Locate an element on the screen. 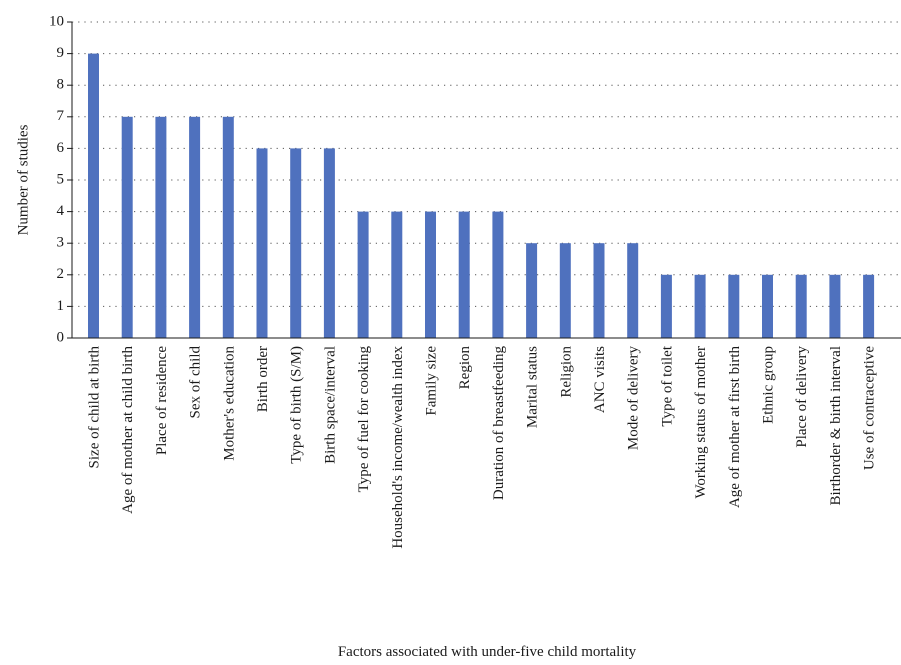  y-tick-labels: 0 1 2 3 4 5 6 7 8 9 10 is located at coordinates (60, 179).